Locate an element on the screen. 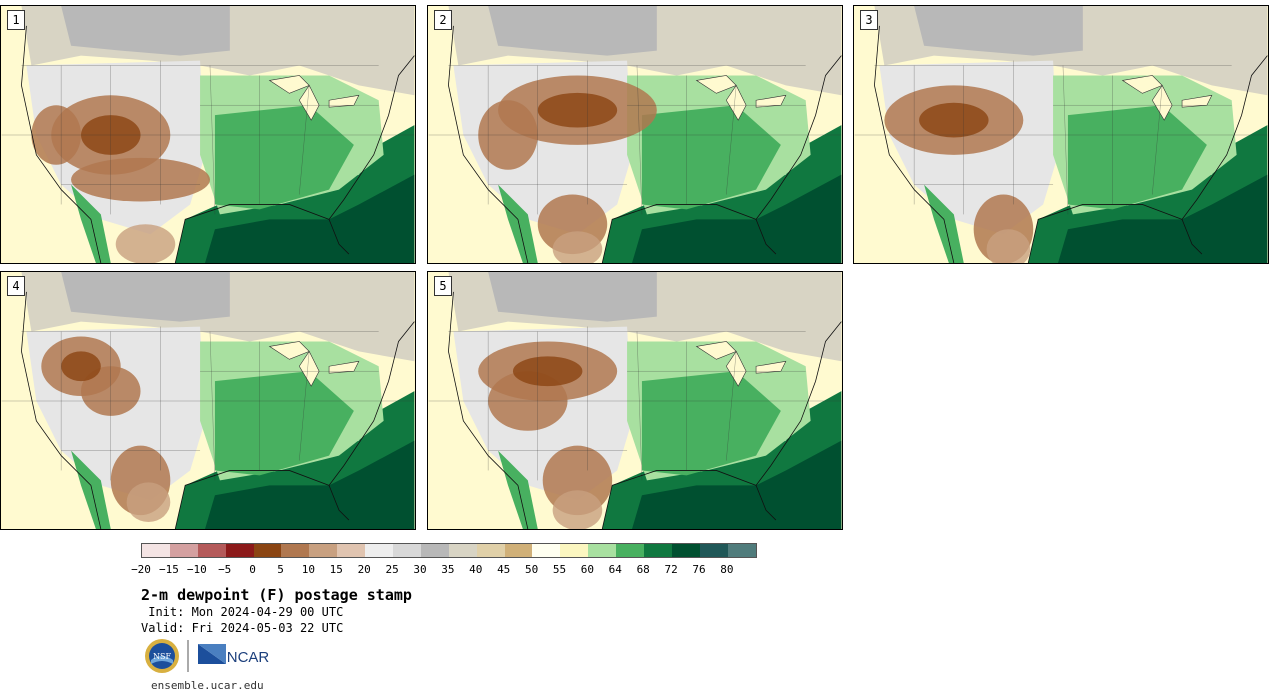  colorbar-tick-label: 60 is located at coordinates (587, 569).